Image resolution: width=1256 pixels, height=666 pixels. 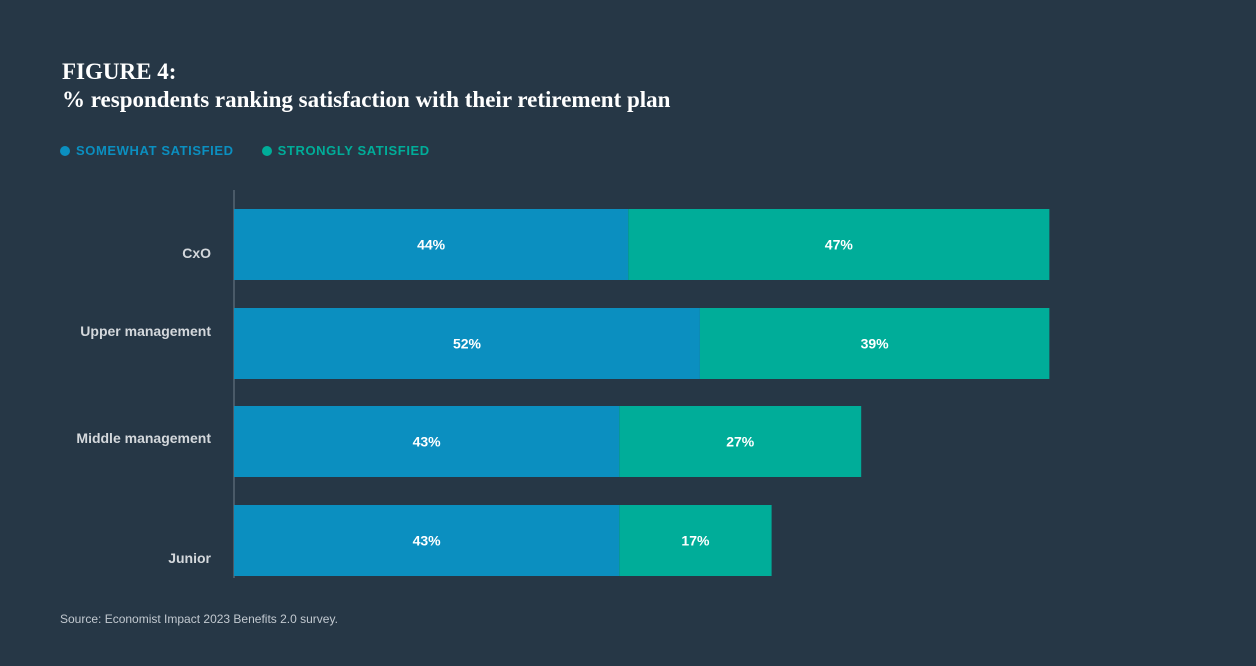 I want to click on data-label: 52%, so click(x=467, y=344).